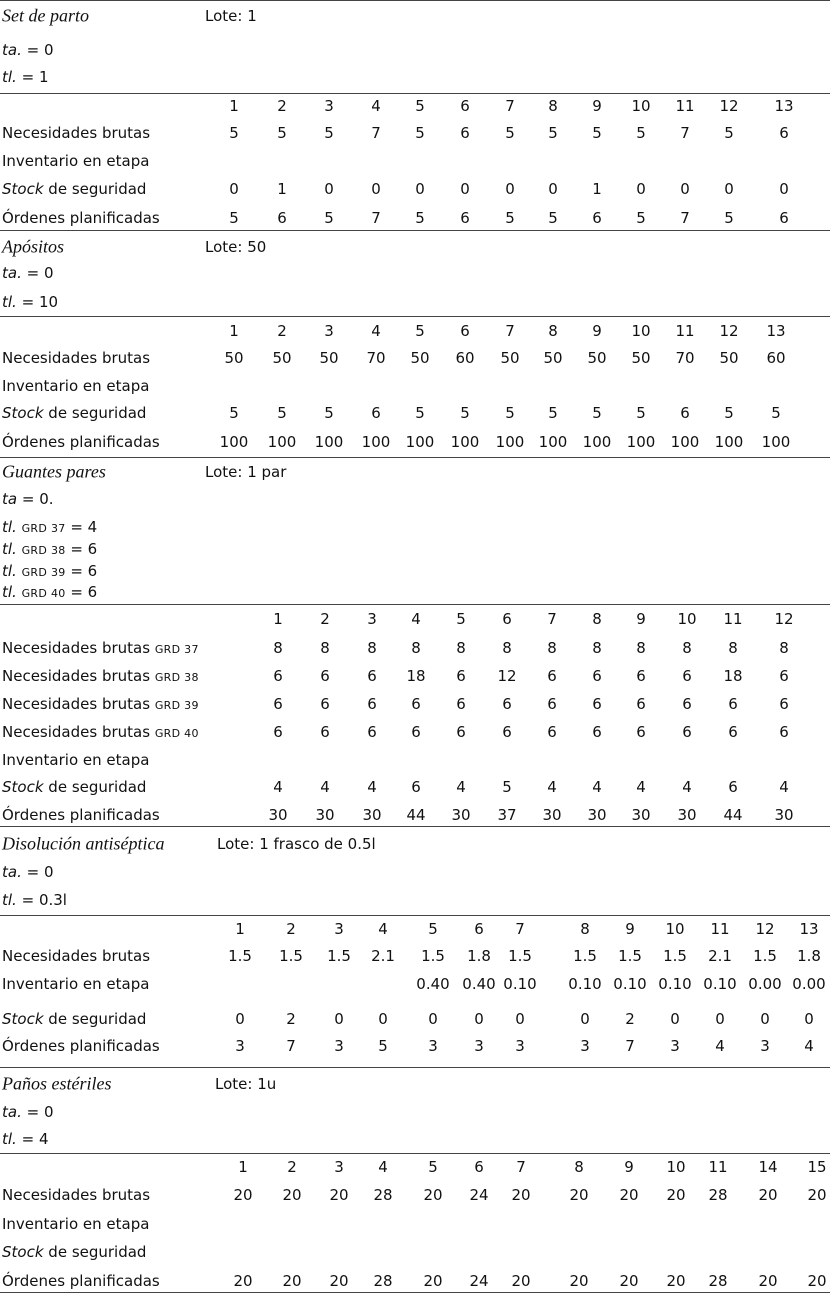 This screenshot has height=1294, width=830. I want to click on param-line: tl. GRD 39 = 6, so click(49, 571).